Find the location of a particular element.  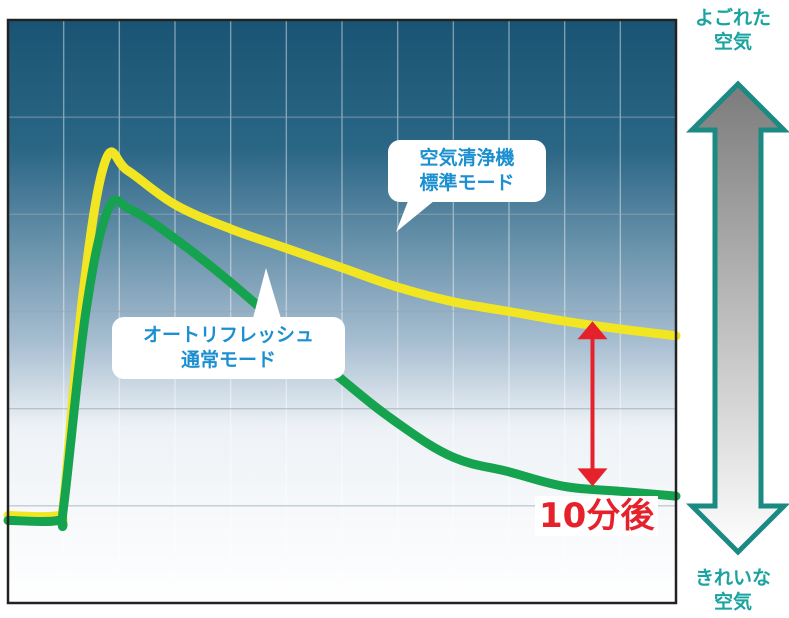

callout-pointer-standard is located at coordinates (418, 214).